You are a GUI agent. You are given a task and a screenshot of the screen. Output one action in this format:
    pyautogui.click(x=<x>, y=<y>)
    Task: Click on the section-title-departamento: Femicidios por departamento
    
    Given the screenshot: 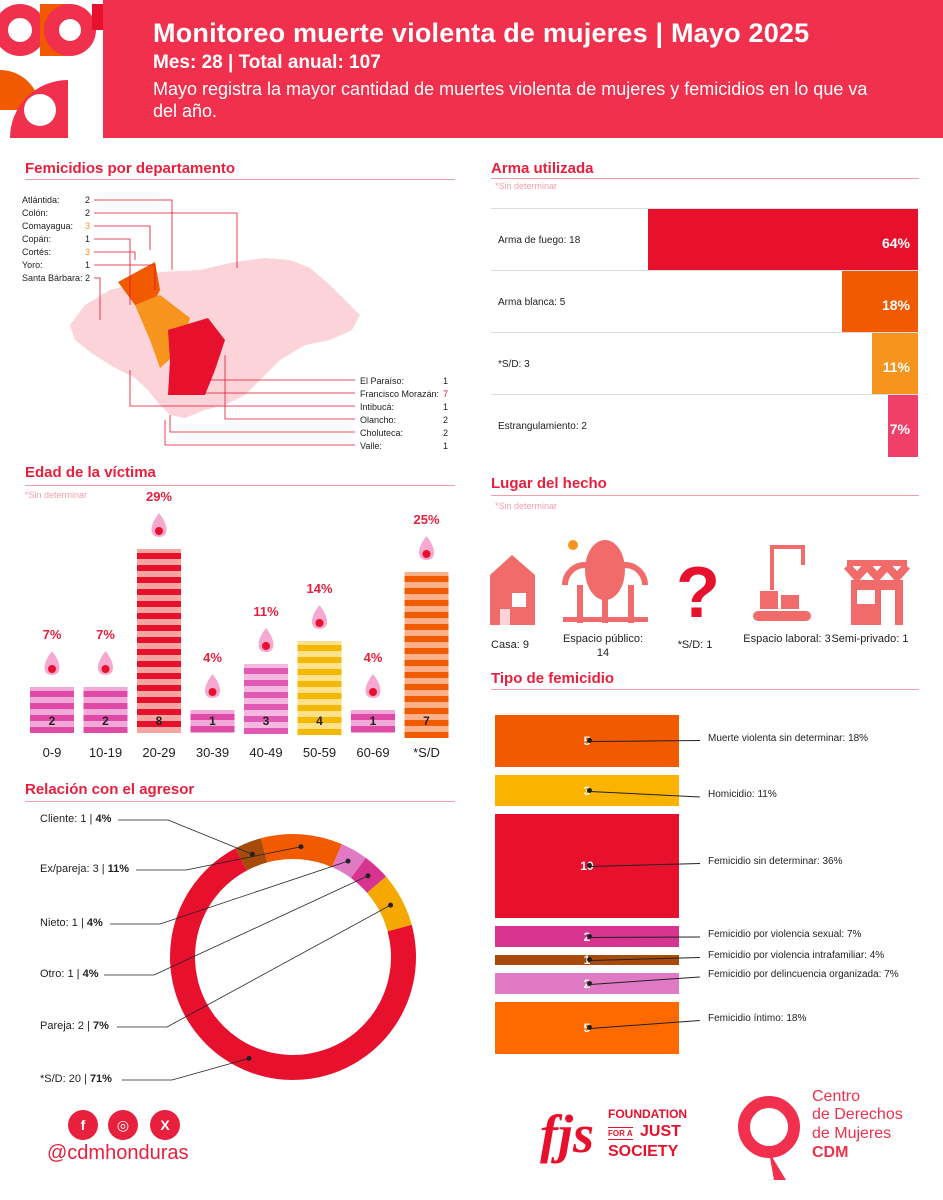 What is the action you would take?
    pyautogui.click(x=130, y=168)
    